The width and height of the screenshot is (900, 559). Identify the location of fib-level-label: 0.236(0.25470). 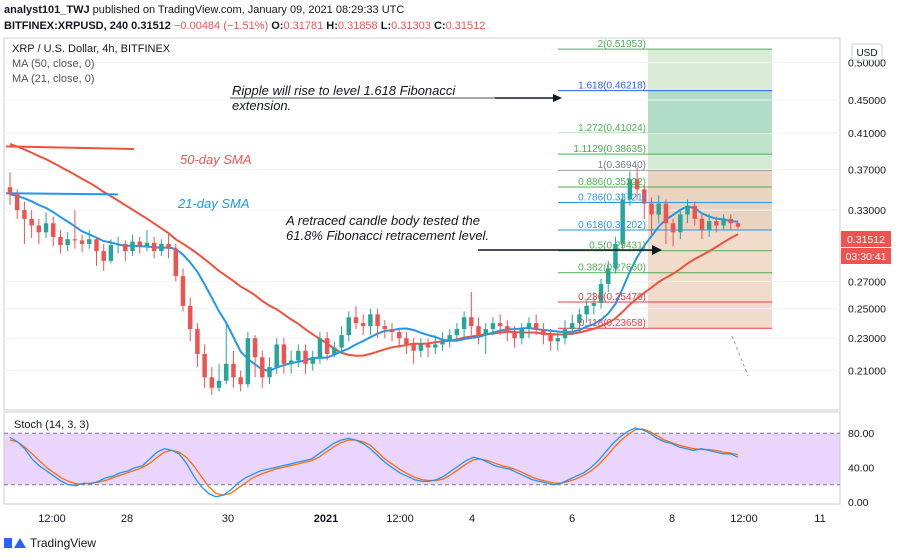
(612, 297).